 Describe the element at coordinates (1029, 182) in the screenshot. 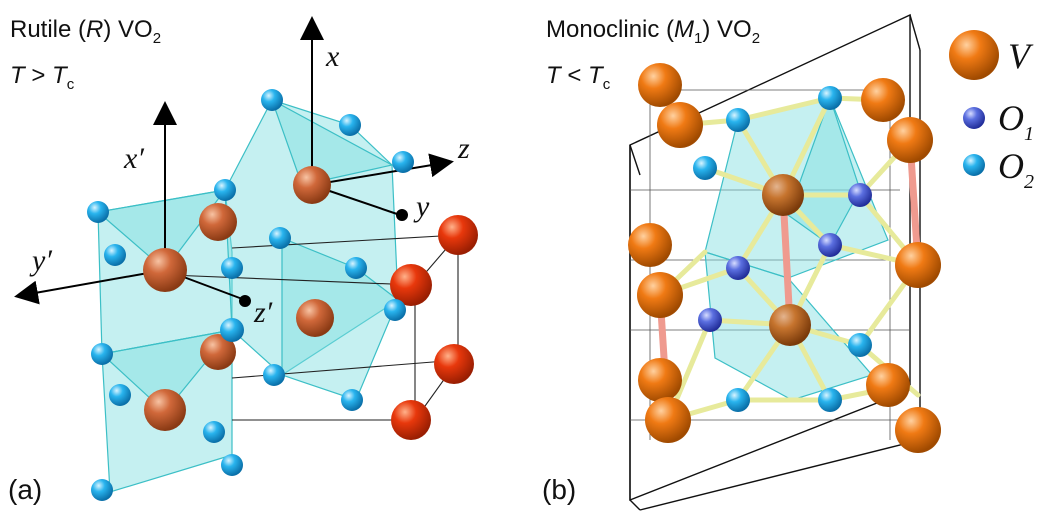

I see `legend-o2-sub: 2` at that location.